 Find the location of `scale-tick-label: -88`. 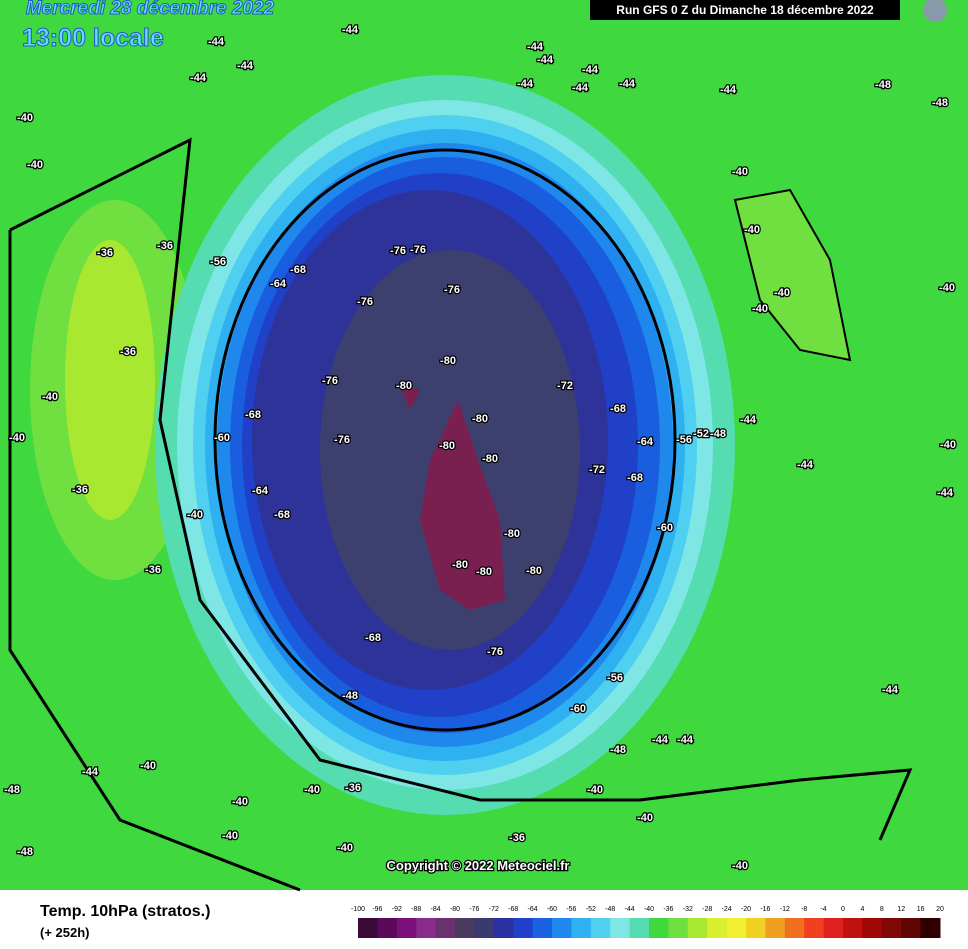

scale-tick-label: -88 is located at coordinates (416, 909).